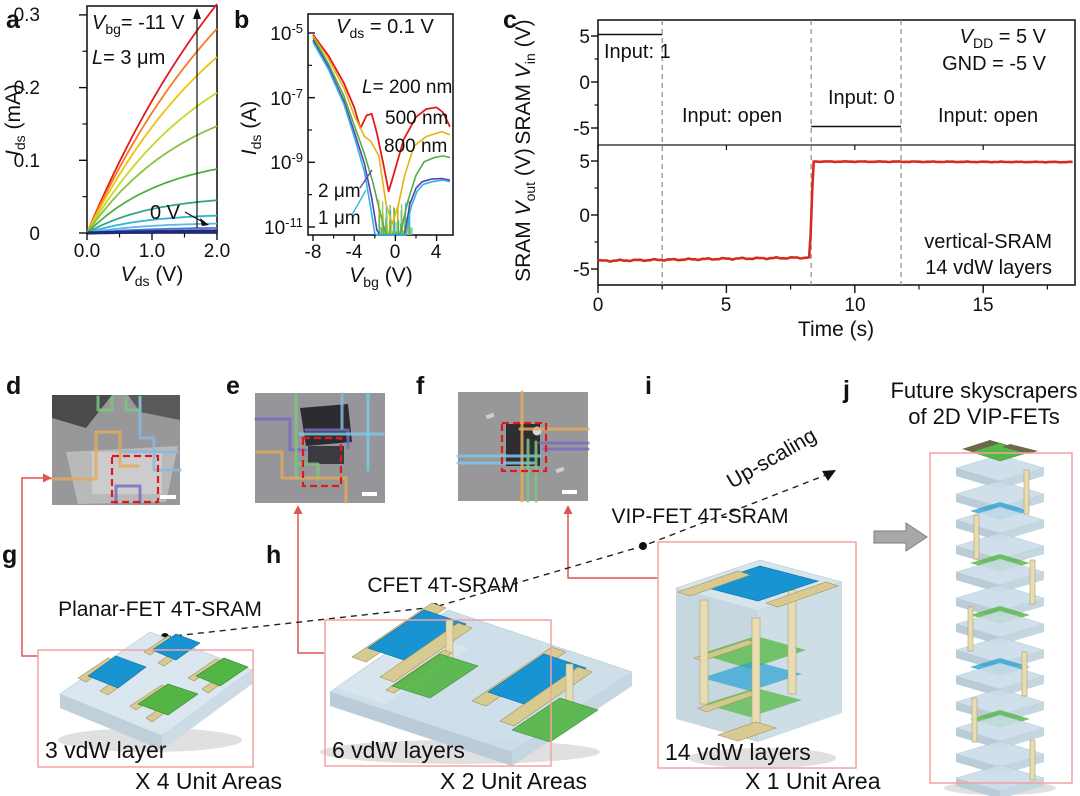 The image size is (1080, 796). I want to click on b-legend-leader-1um, so click(359, 202).